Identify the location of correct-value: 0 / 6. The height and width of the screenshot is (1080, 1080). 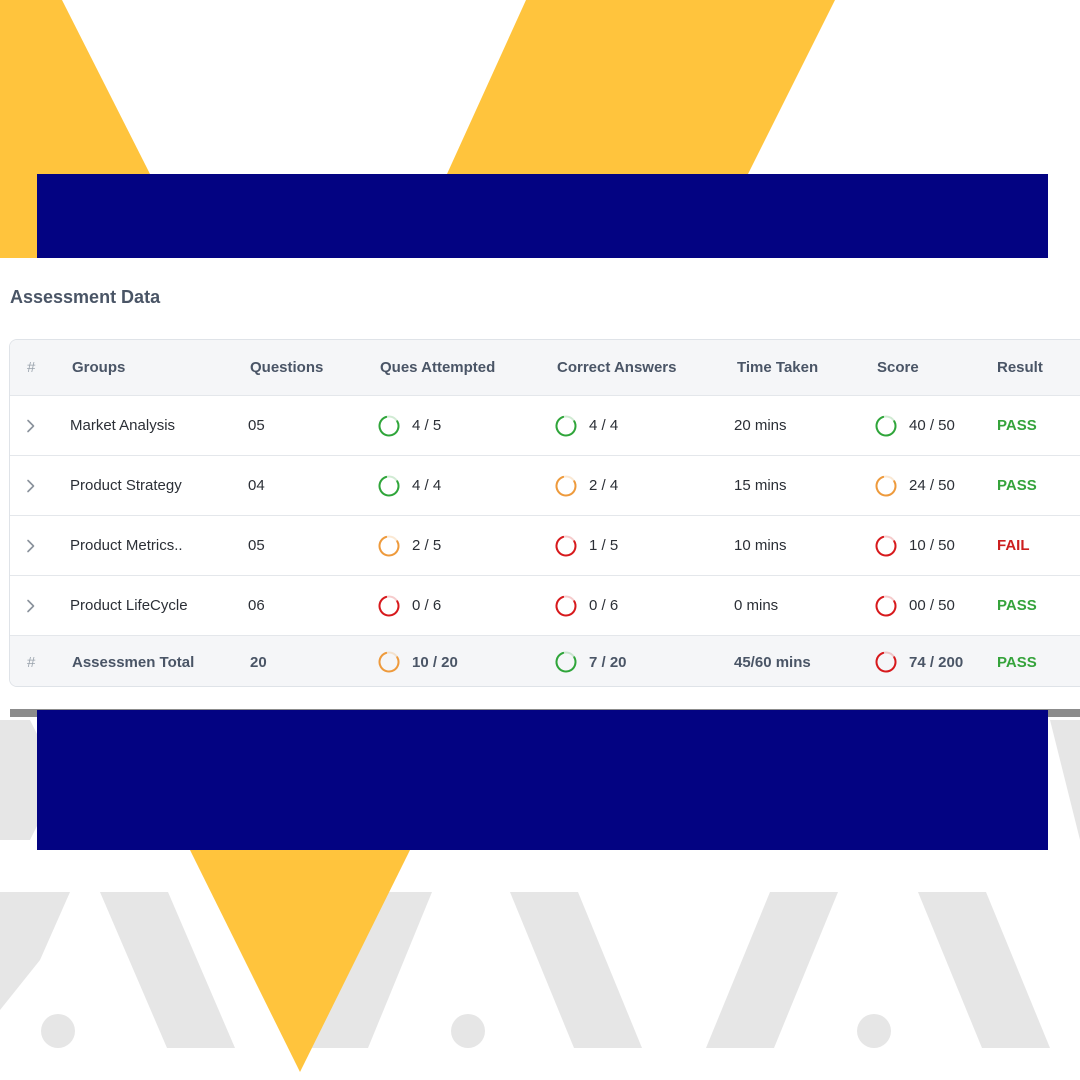
(604, 605).